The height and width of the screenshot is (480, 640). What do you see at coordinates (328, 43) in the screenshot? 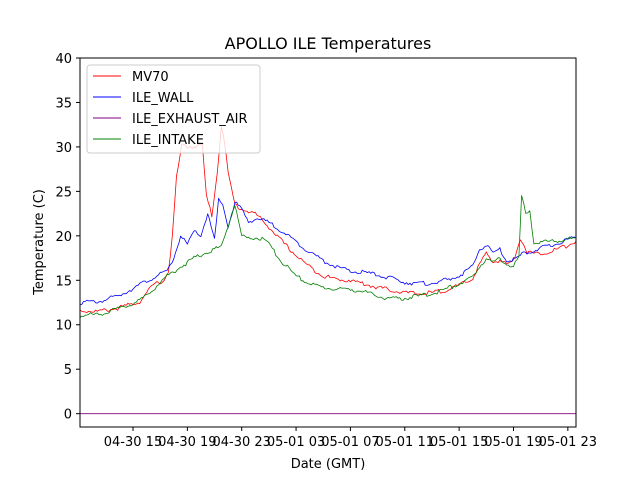
I see `chart-title: APOLLO ILE Temperatures` at bounding box center [328, 43].